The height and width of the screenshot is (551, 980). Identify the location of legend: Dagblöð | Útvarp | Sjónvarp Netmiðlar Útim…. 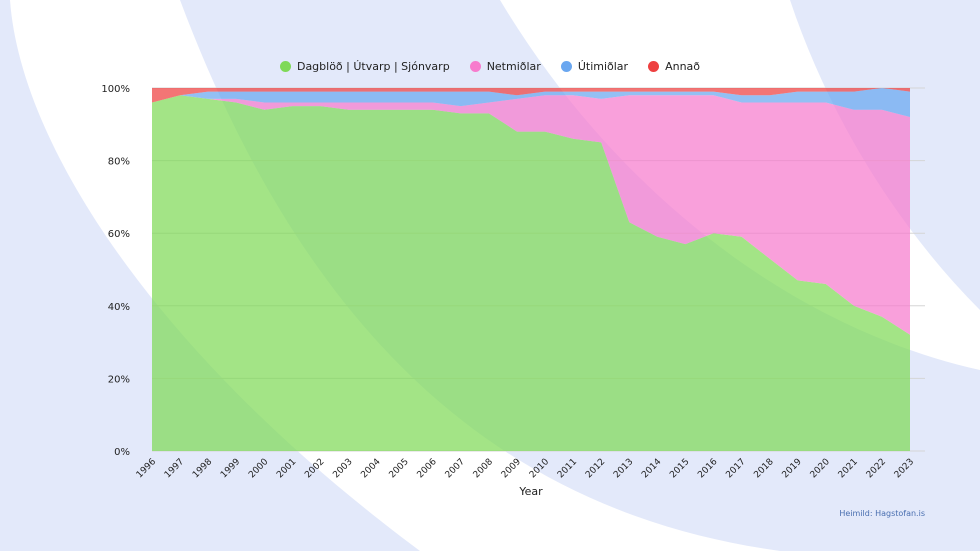
(490, 66).